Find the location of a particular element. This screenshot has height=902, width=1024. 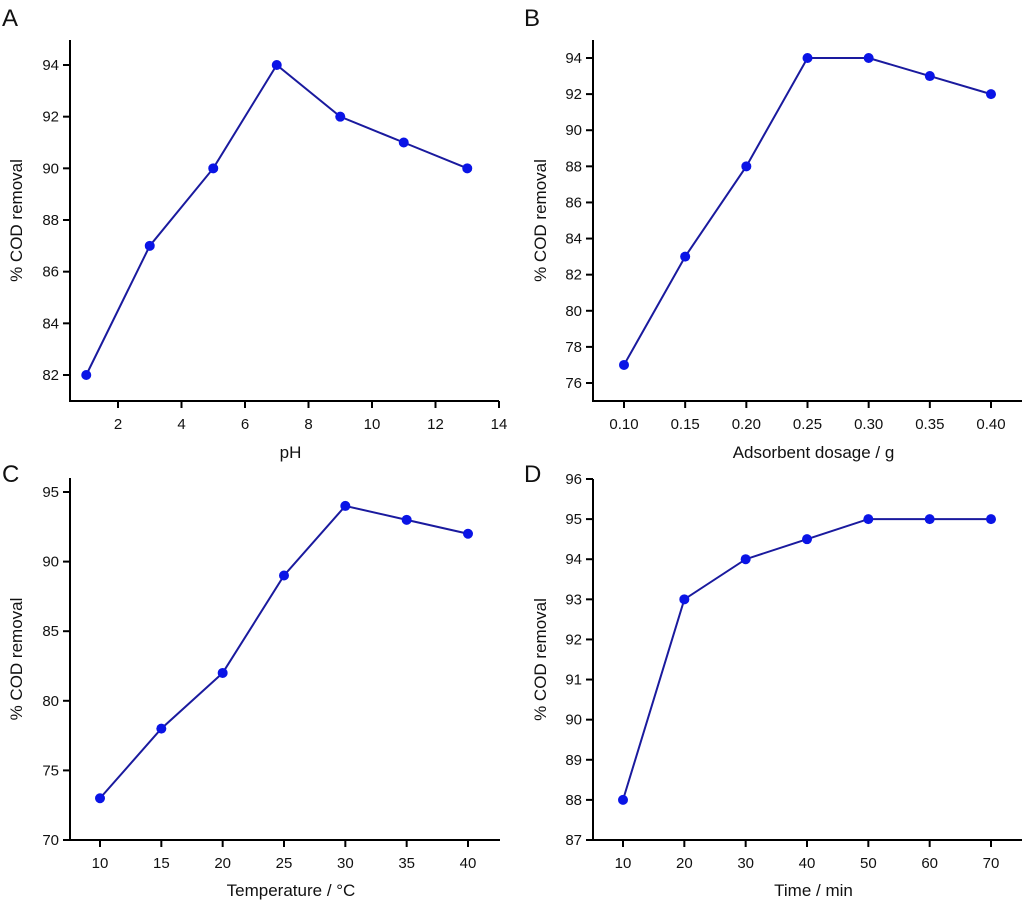

y-tick-label: 91 is located at coordinates (573, 680).